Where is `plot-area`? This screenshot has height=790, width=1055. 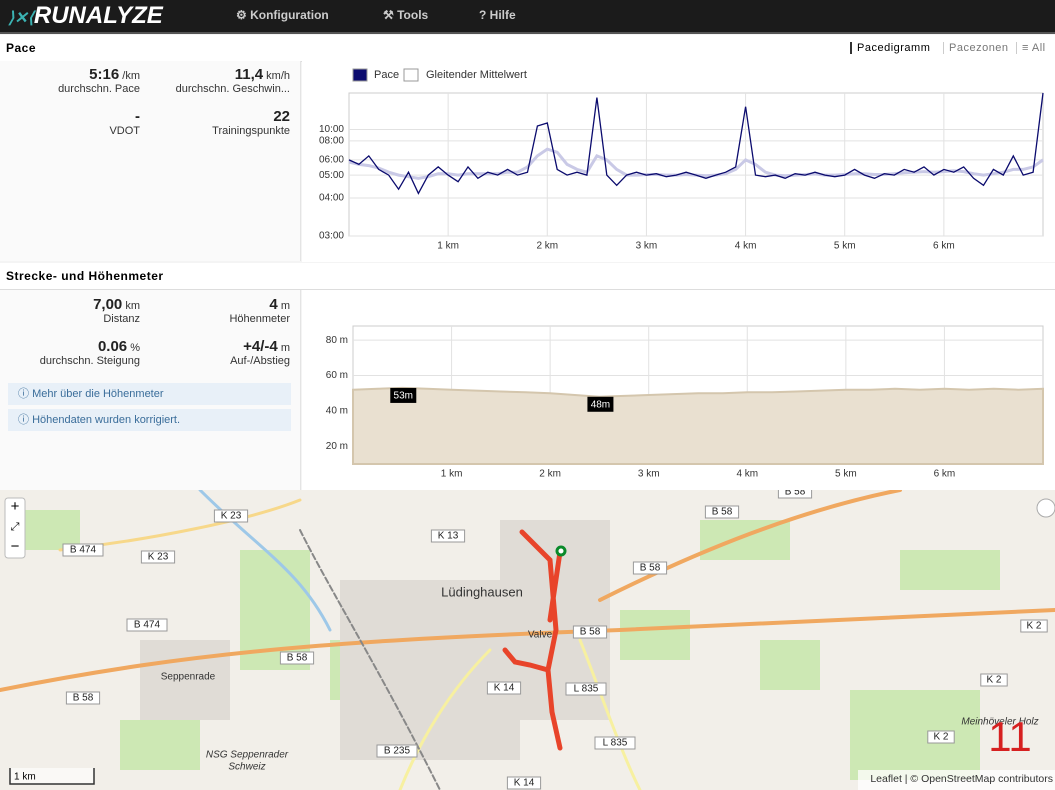
plot-area is located at coordinates (696, 164).